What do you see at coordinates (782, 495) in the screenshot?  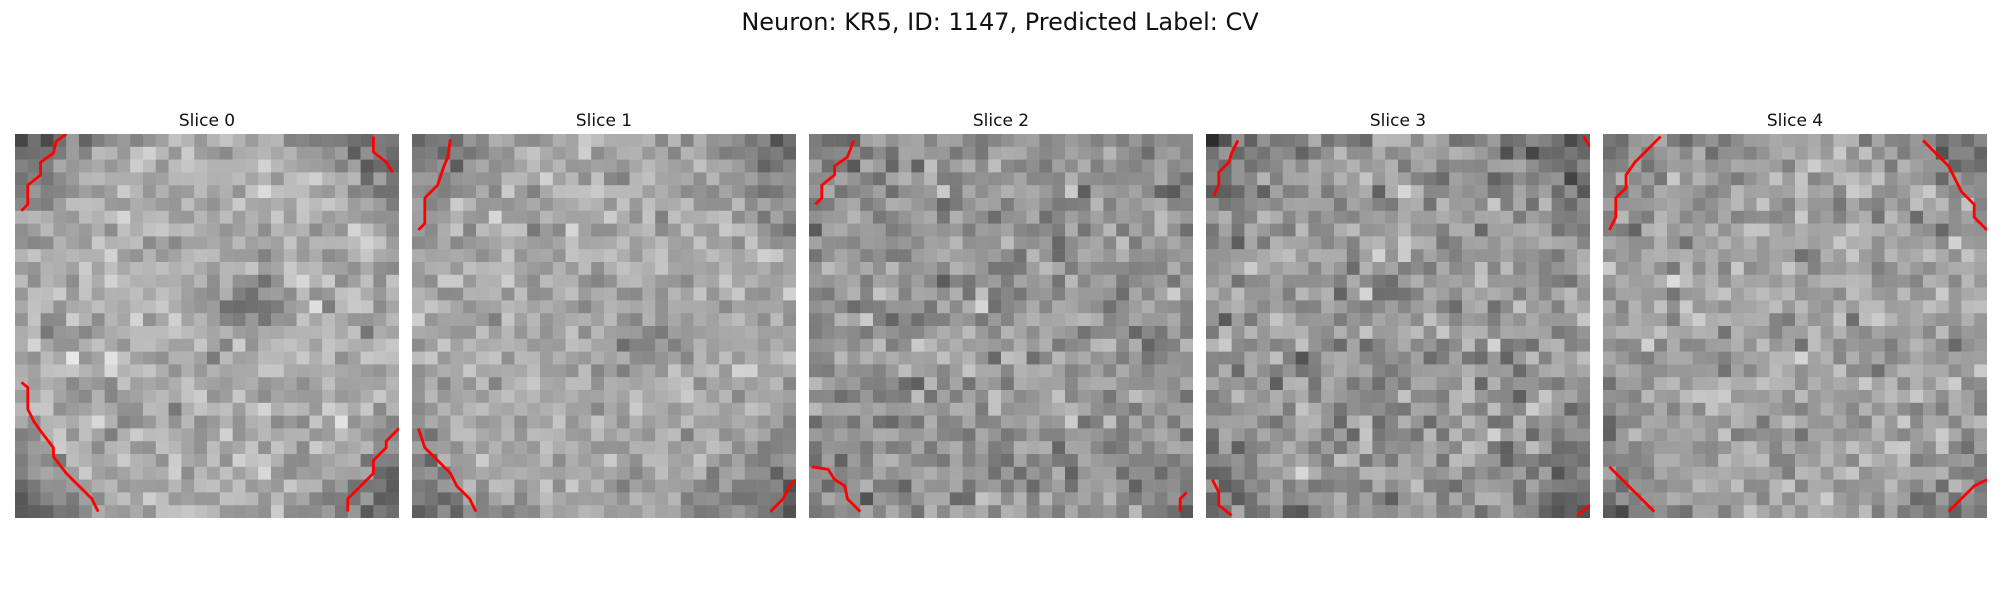 I see `contour-line` at bounding box center [782, 495].